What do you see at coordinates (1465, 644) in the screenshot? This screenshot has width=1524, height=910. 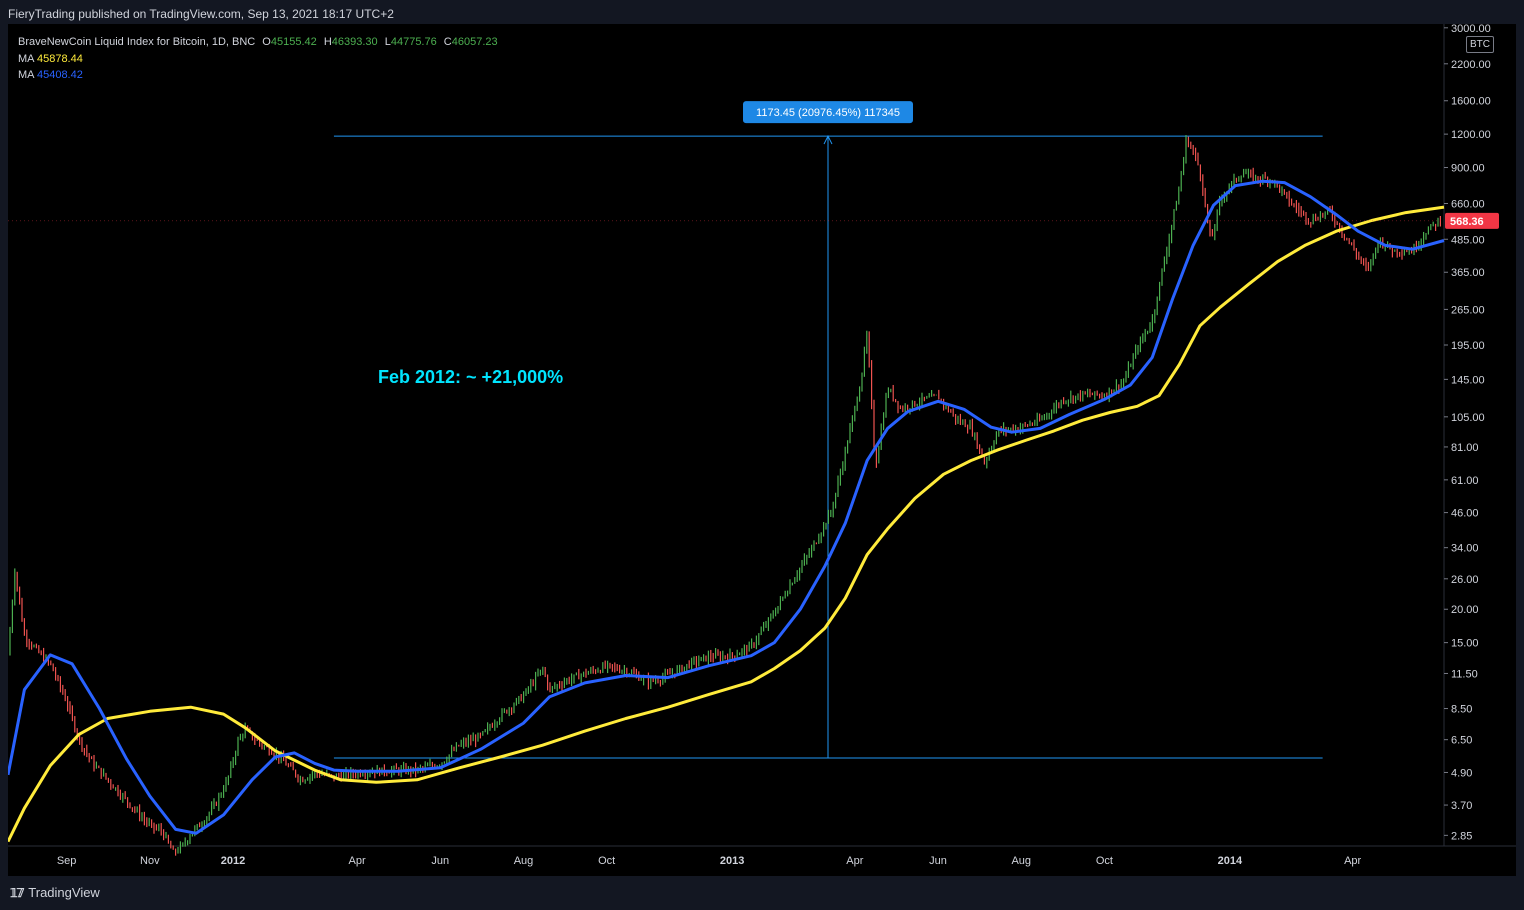 I see `price-tick-label: 15.00` at bounding box center [1465, 644].